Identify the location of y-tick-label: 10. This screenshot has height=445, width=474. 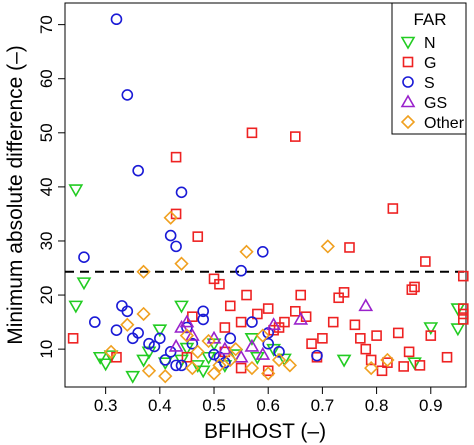
(46, 349).